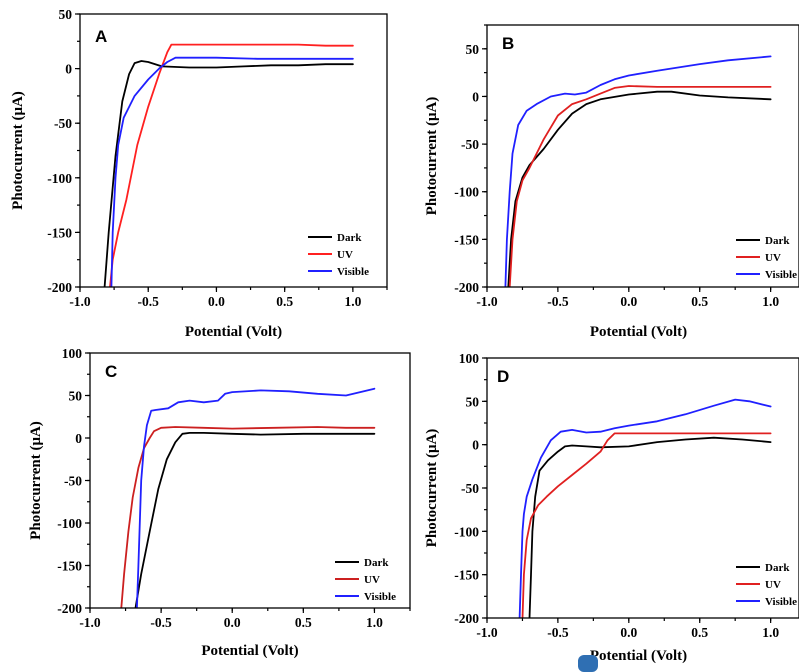  Describe the element at coordinates (111, 371) in the screenshot. I see `panel-letter: C` at that location.